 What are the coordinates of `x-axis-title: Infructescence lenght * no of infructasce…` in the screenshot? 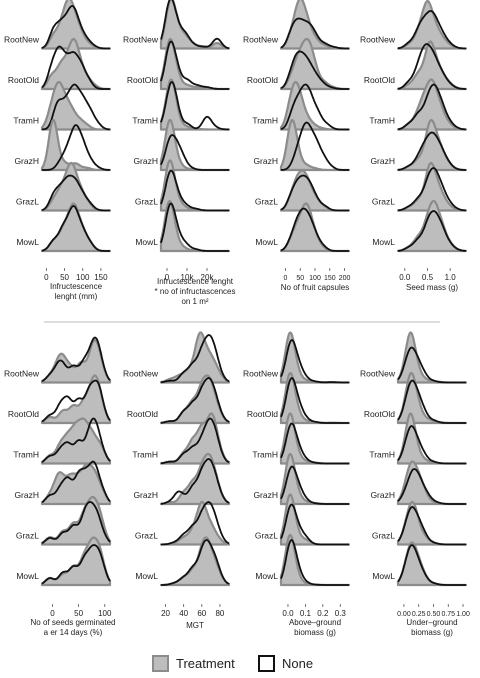 It's located at (195, 291).